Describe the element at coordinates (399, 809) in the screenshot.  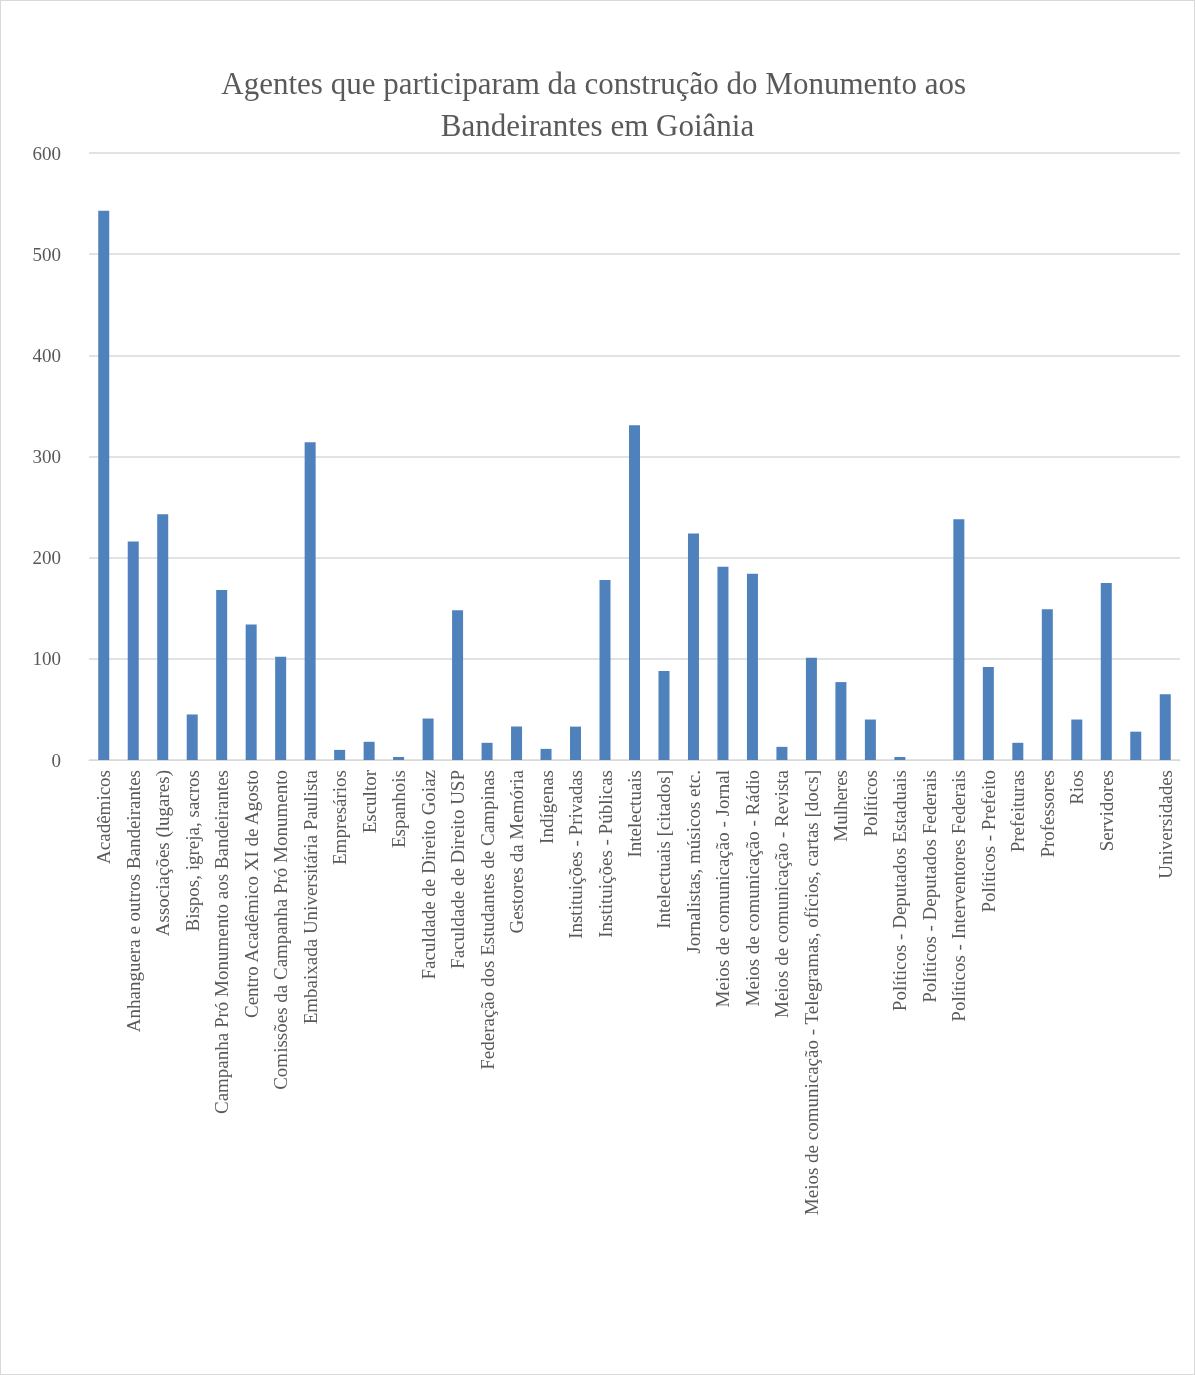
I see `x-tick-label: Espanhois` at that location.